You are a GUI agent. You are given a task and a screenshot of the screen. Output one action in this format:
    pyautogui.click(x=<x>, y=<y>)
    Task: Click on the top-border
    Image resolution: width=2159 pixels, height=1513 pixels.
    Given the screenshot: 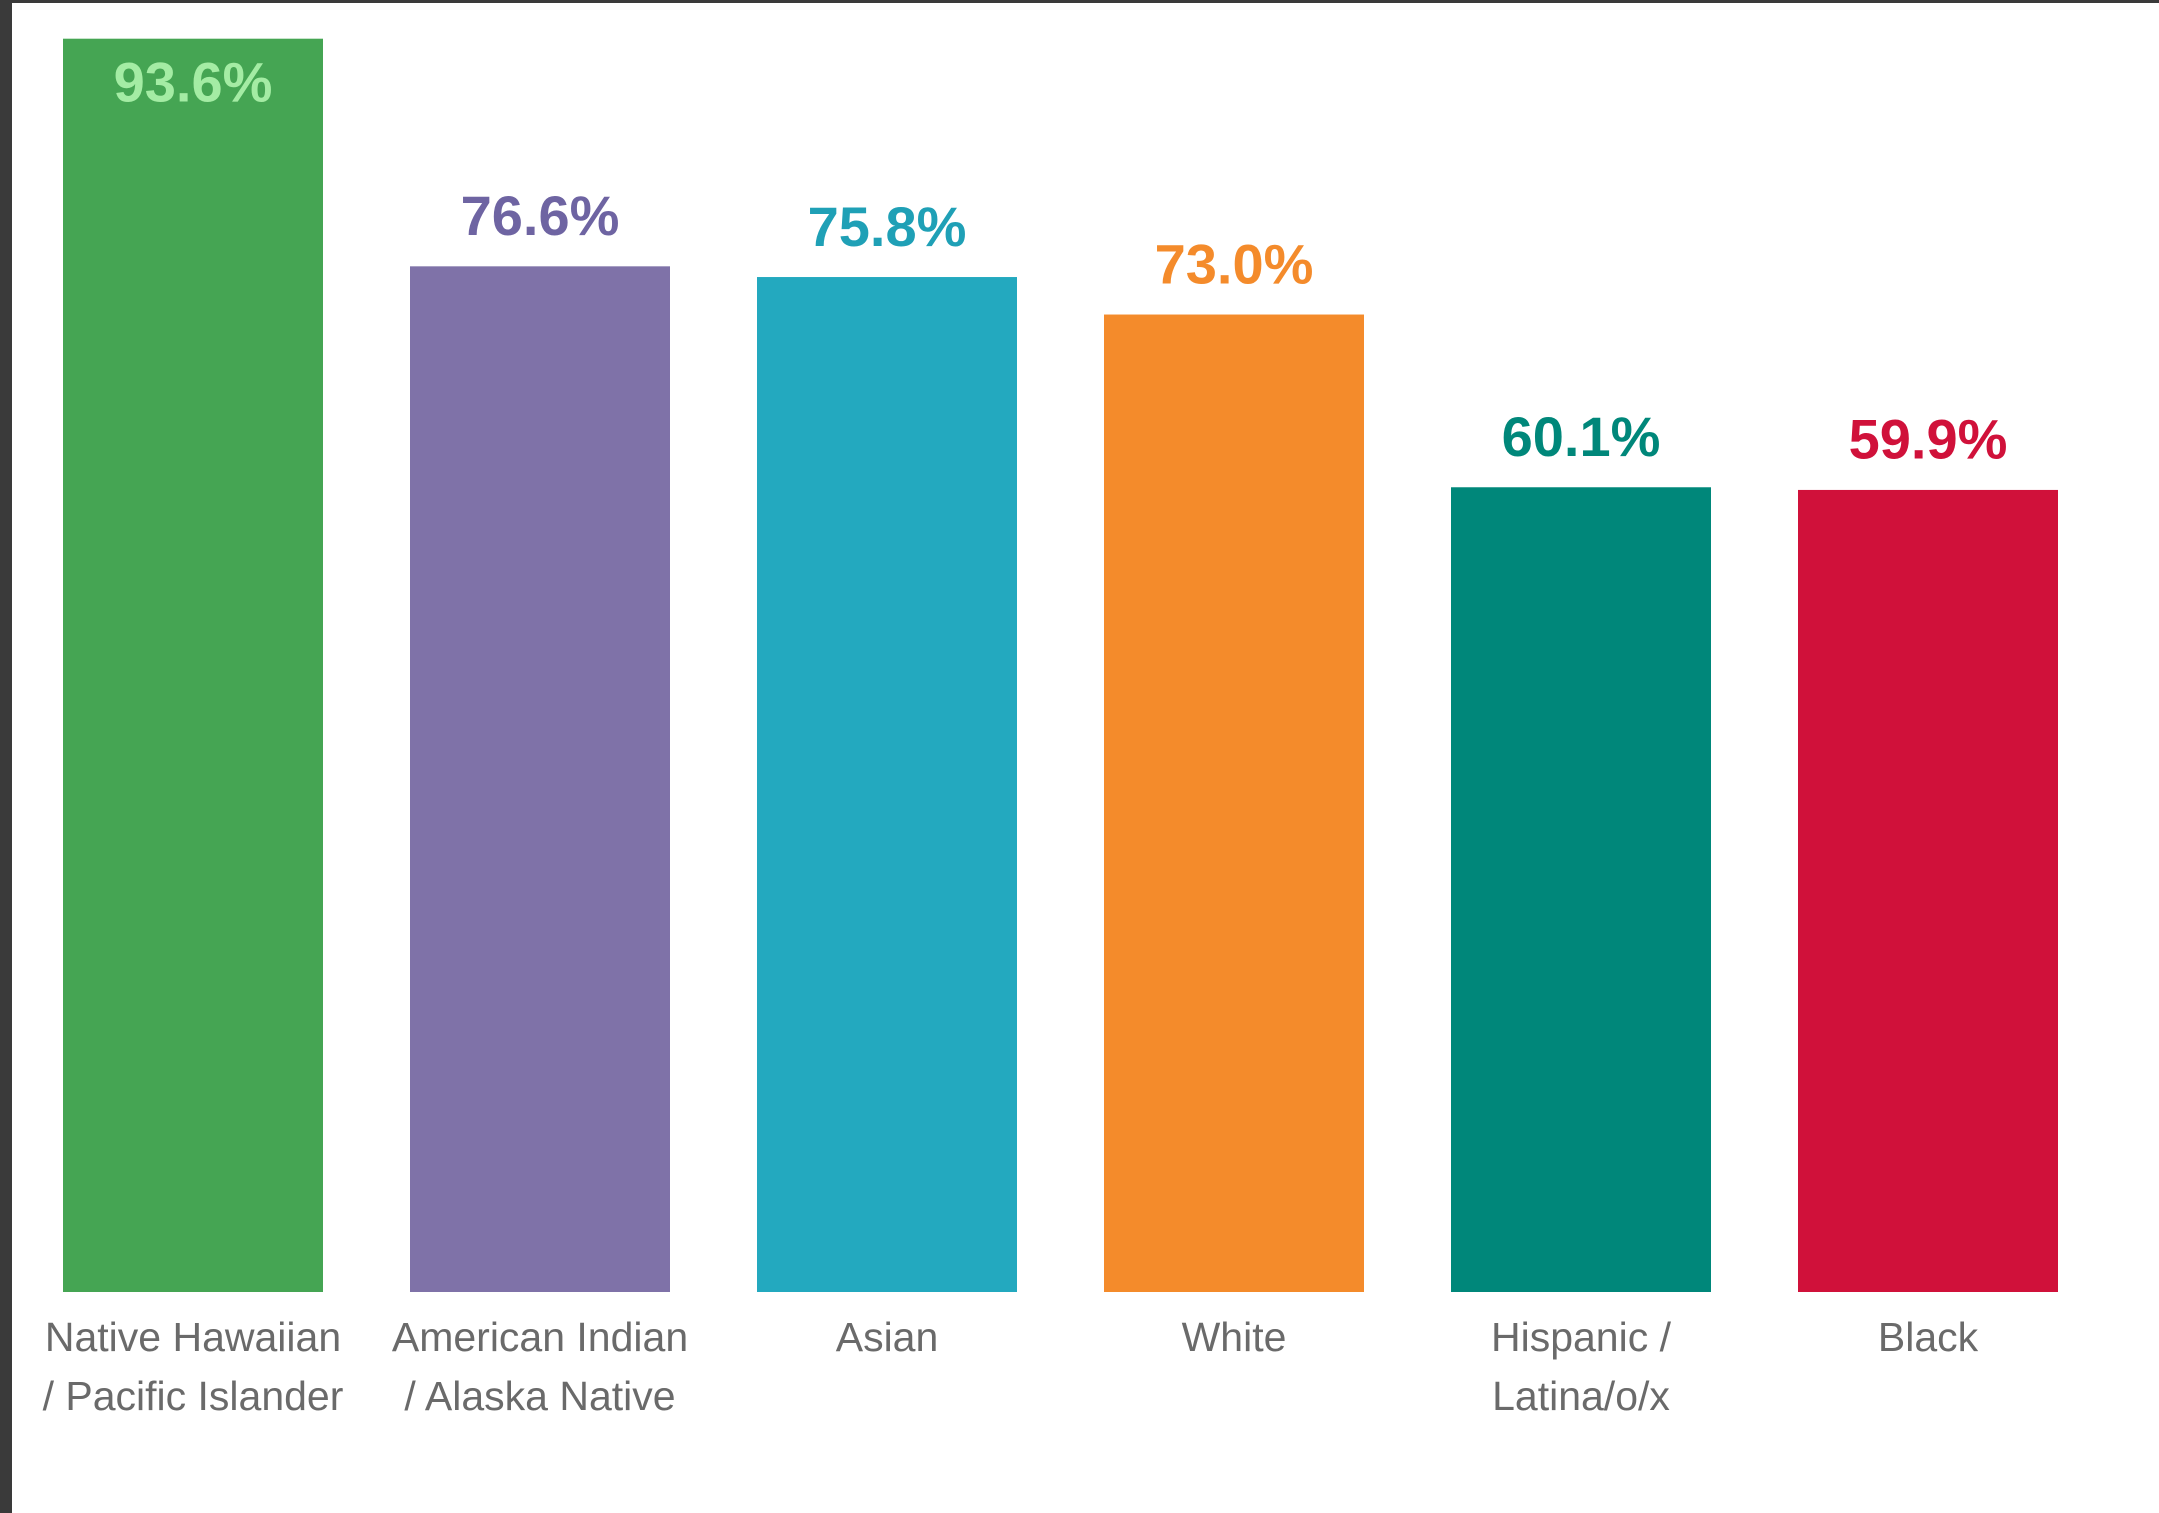 What is the action you would take?
    pyautogui.click(x=1079, y=1)
    